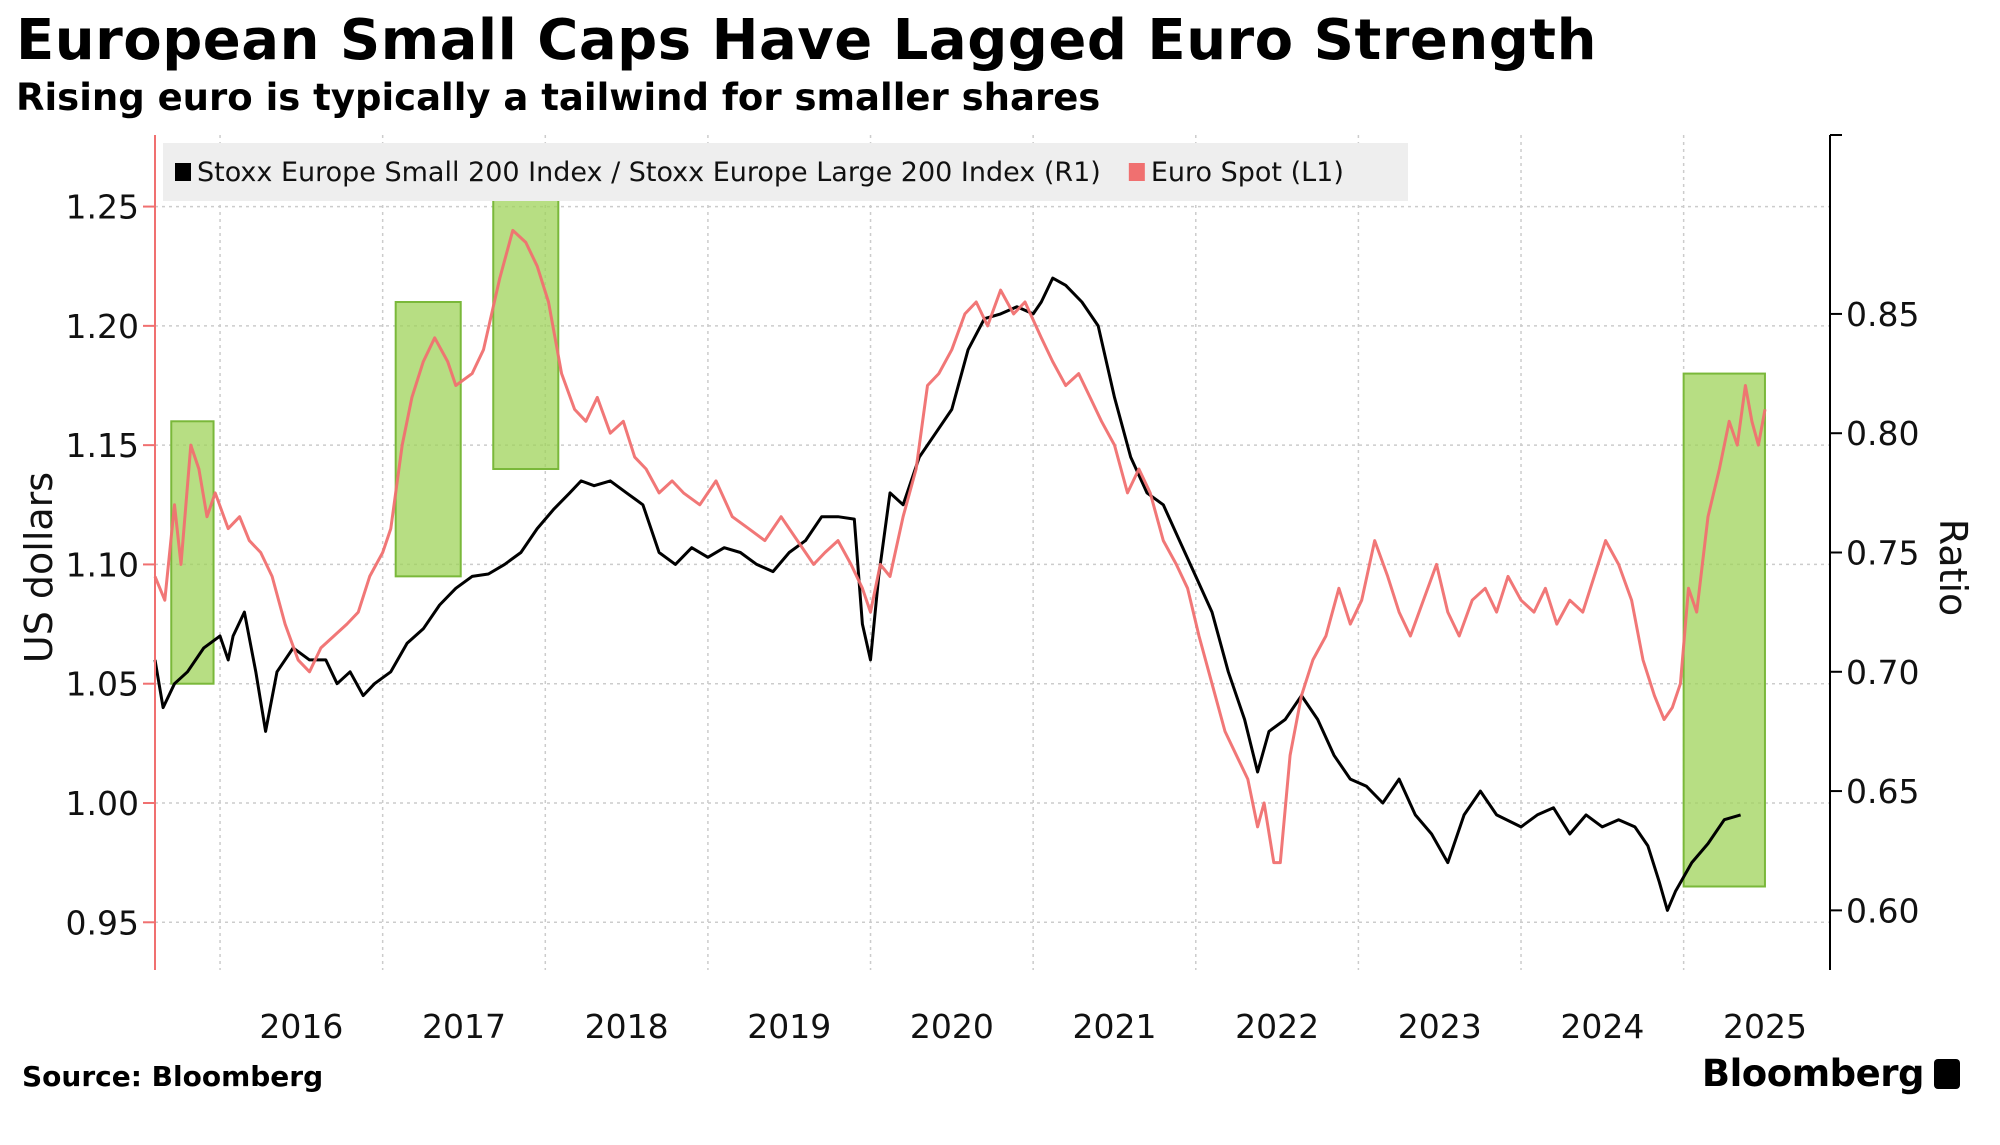  What do you see at coordinates (1602, 1026) in the screenshot?
I see `x-tick-label: 2024` at bounding box center [1602, 1026].